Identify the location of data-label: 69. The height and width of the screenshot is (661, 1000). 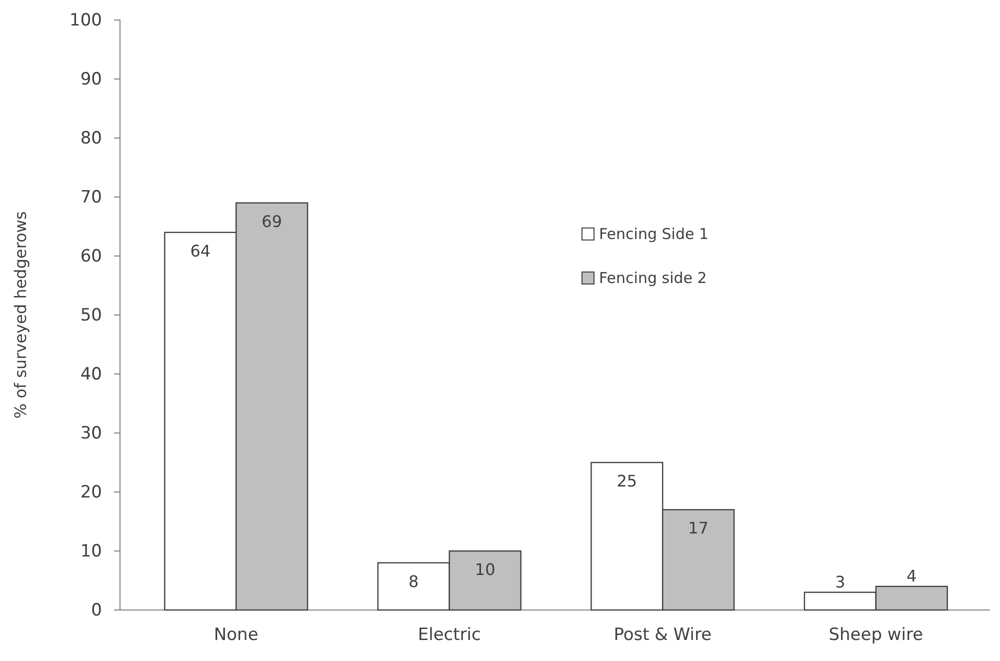
(272, 221).